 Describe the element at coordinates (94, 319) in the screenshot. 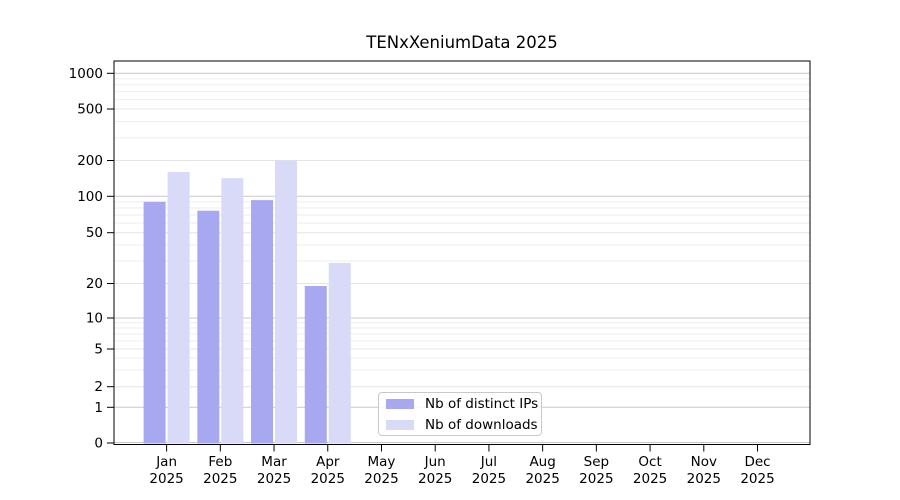

I see `y-tick-label: 10` at that location.